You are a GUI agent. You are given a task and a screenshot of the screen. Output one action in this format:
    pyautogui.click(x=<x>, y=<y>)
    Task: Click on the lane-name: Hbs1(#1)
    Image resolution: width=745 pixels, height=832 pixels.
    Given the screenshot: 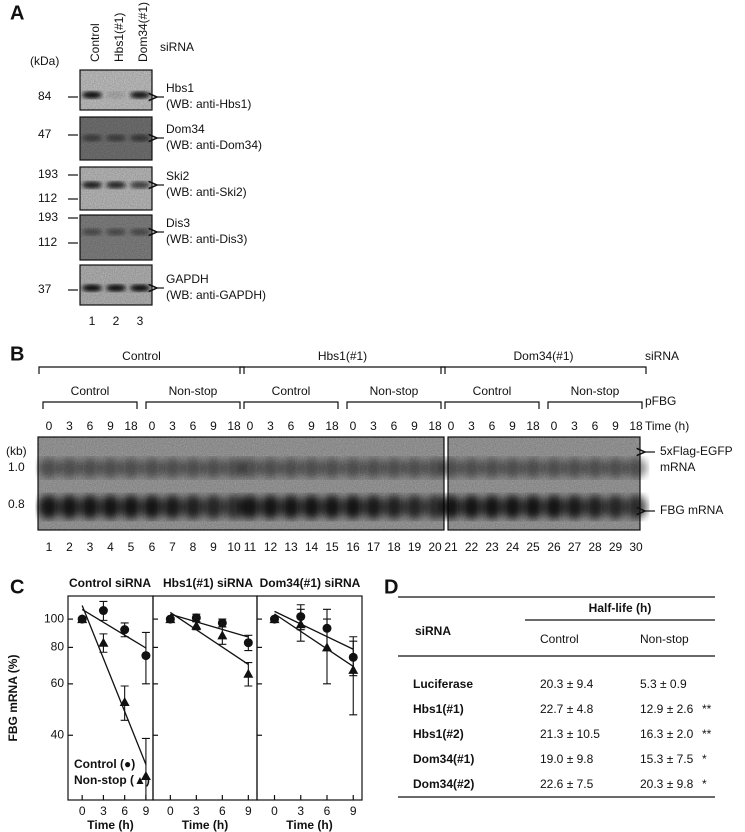 What is the action you would take?
    pyautogui.click(x=119, y=37)
    